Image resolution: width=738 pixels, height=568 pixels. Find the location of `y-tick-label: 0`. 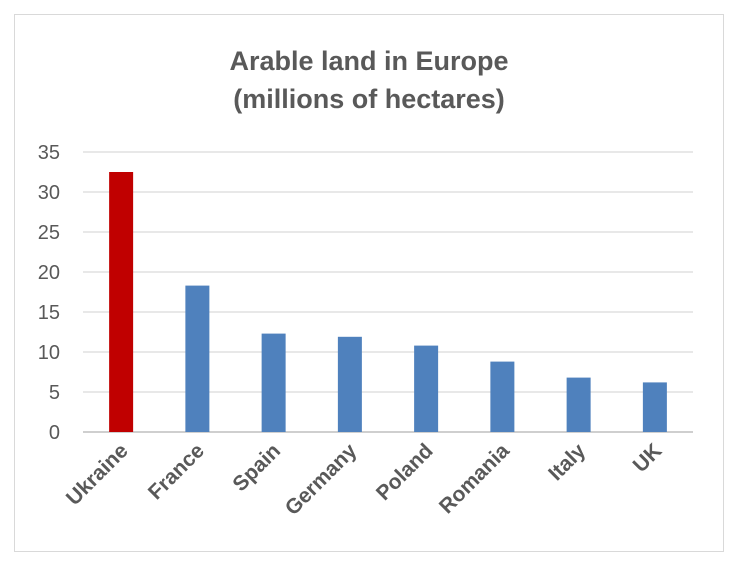

y-tick-label: 0 is located at coordinates (54, 433).